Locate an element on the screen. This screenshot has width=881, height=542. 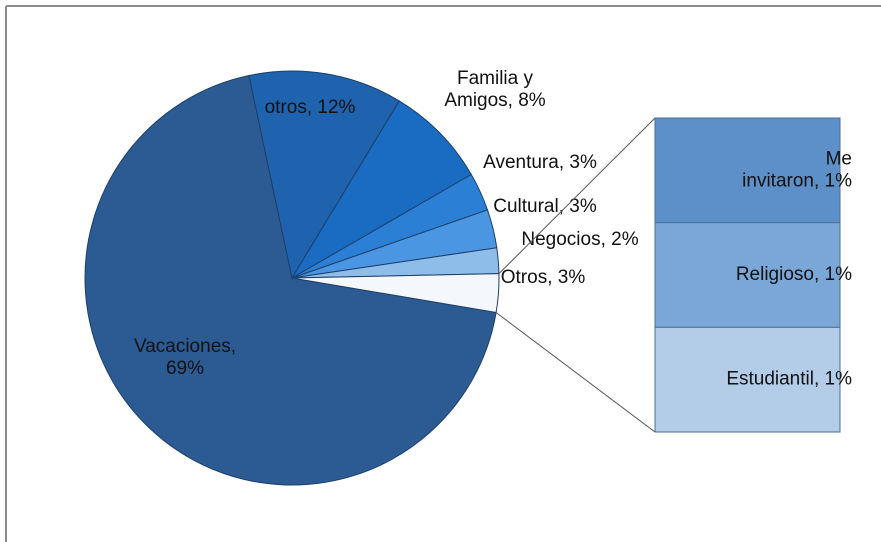
data-label: otros, 12% is located at coordinates (310, 107).